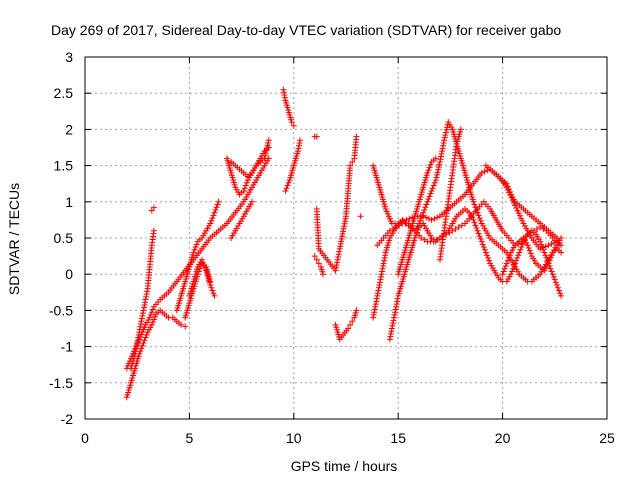  What do you see at coordinates (85, 438) in the screenshot?
I see `x-tick-label: 0` at bounding box center [85, 438].